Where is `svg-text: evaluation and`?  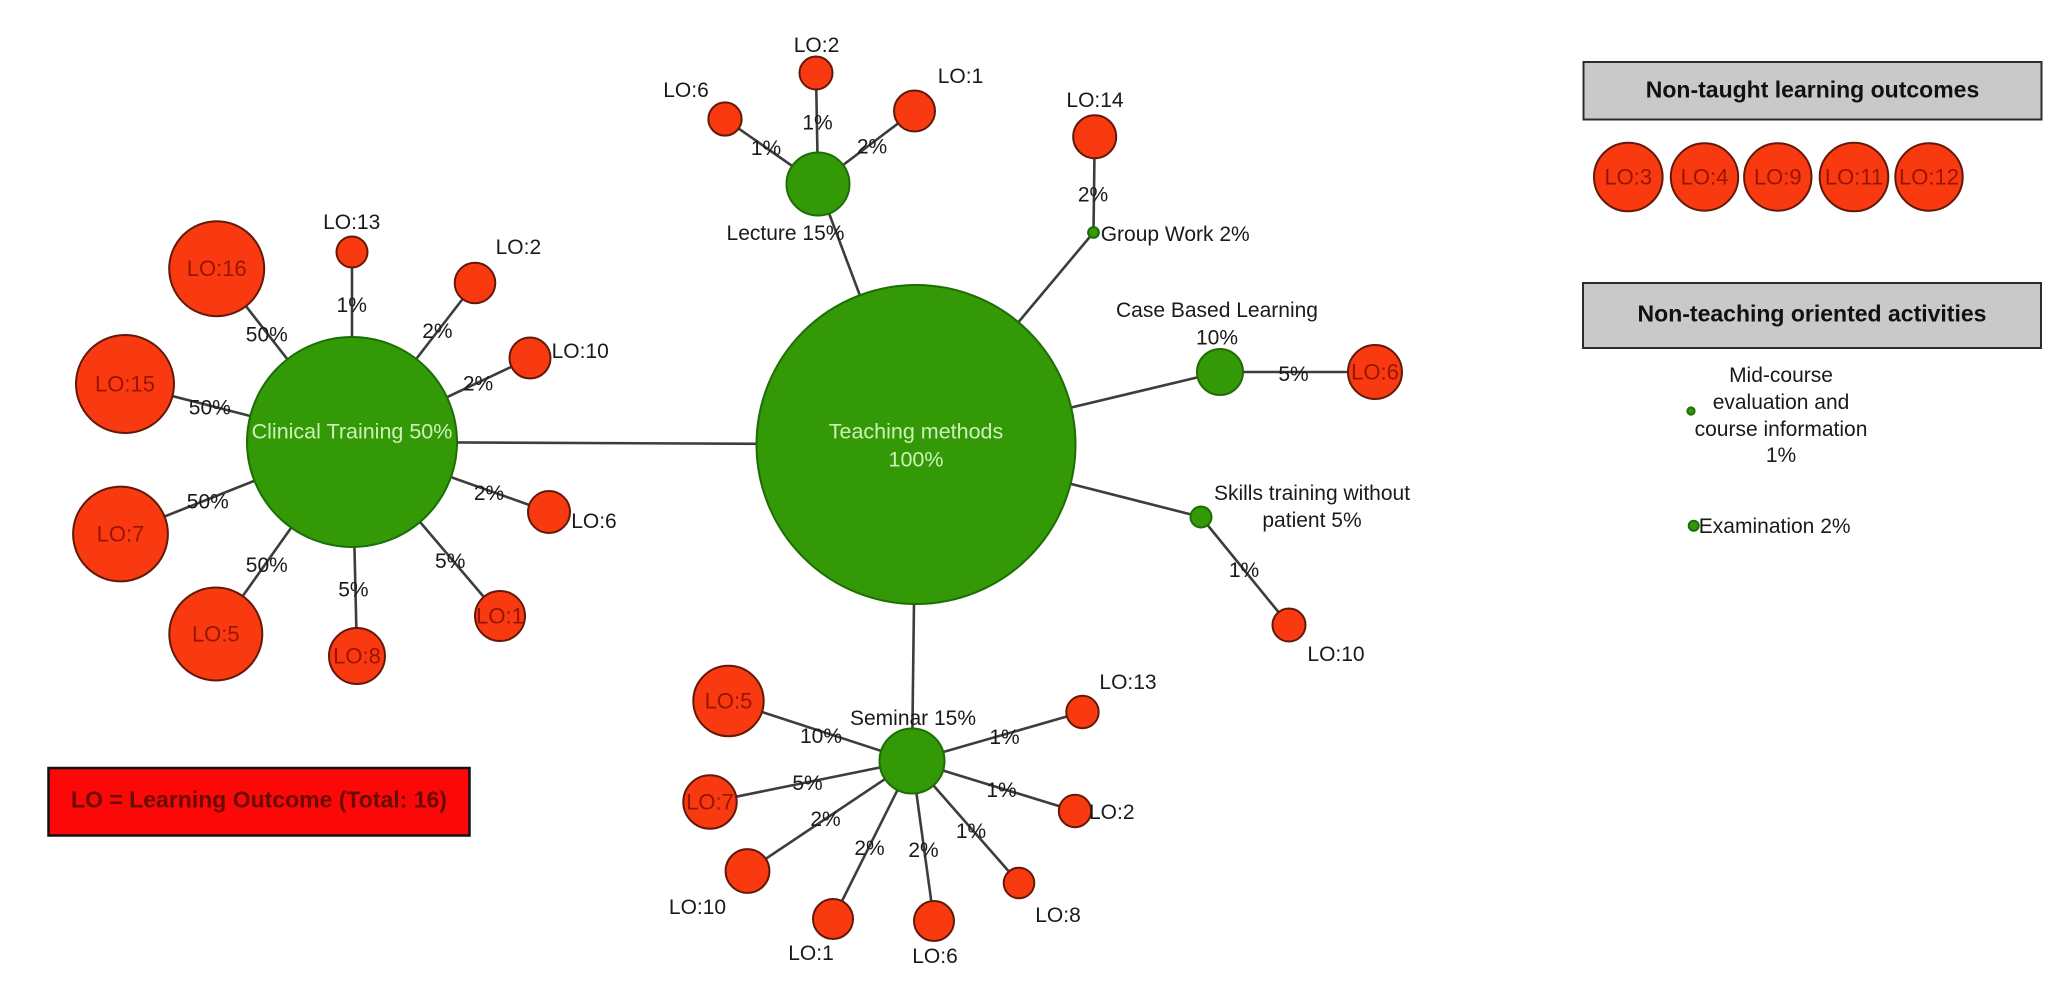 svg-text: evaluation and is located at coordinates (1781, 402).